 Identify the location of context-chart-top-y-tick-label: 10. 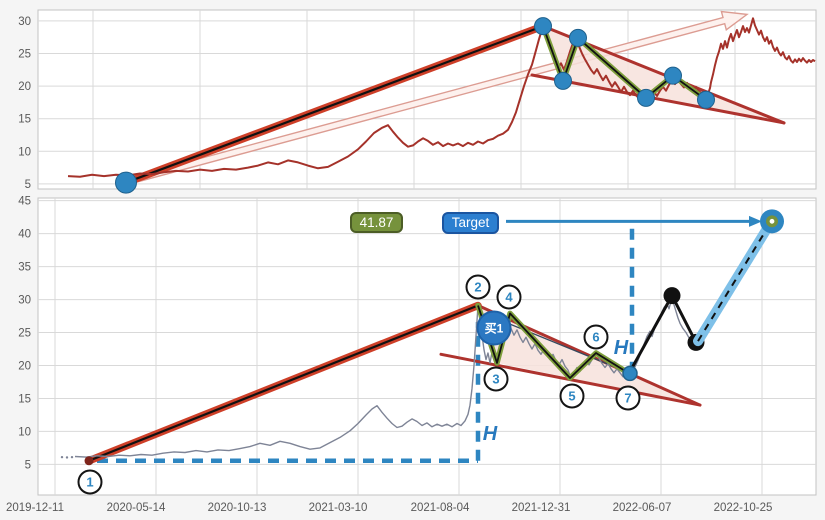
(24, 152).